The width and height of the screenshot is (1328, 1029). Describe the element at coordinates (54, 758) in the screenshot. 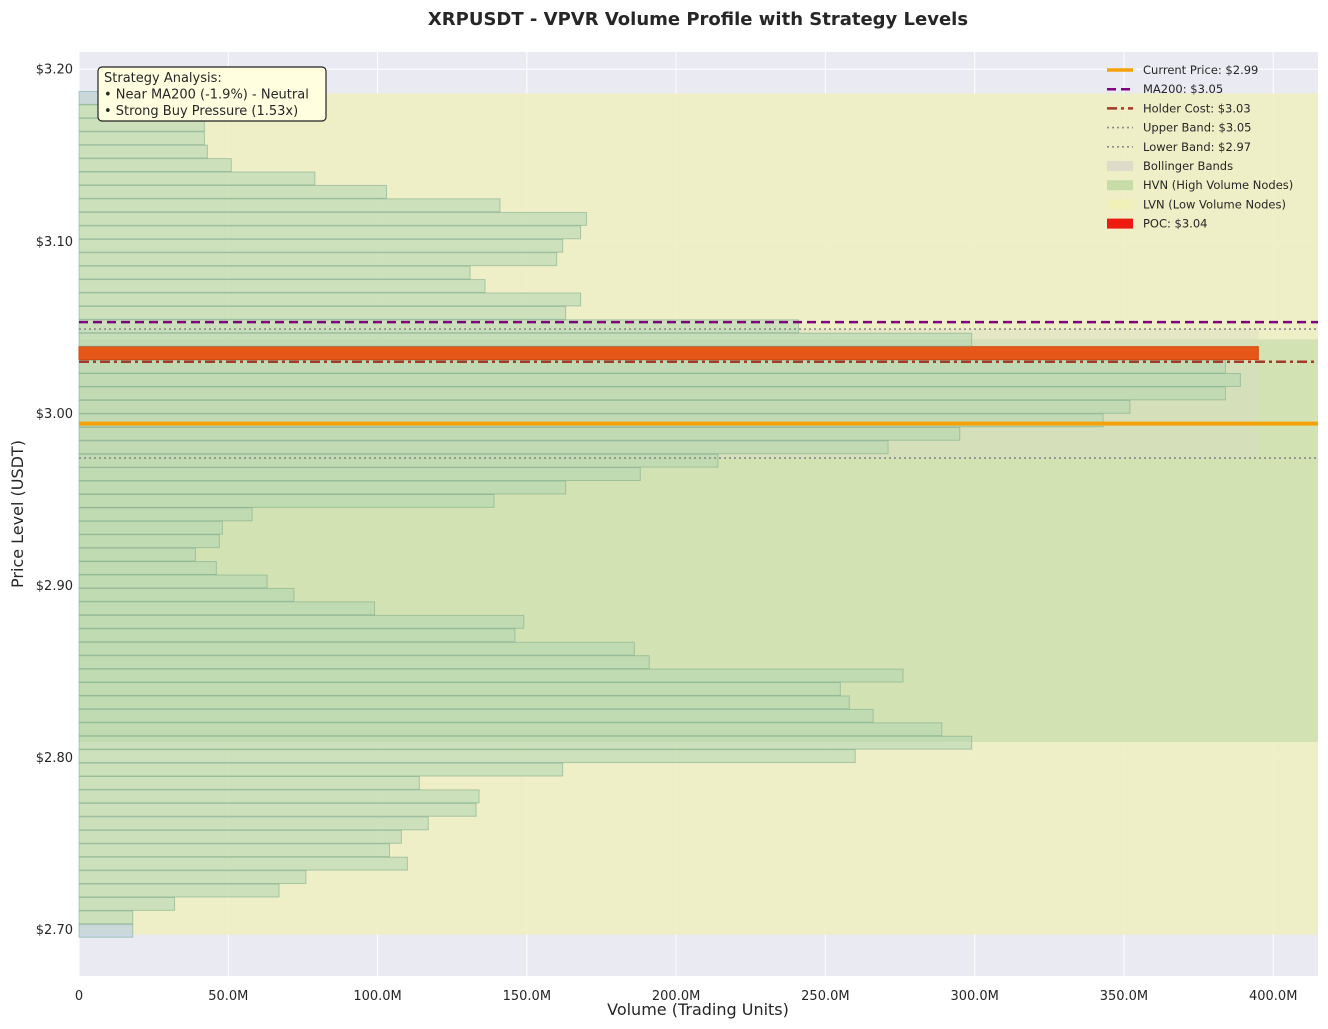

I see `y-tick-label: $2.80` at that location.